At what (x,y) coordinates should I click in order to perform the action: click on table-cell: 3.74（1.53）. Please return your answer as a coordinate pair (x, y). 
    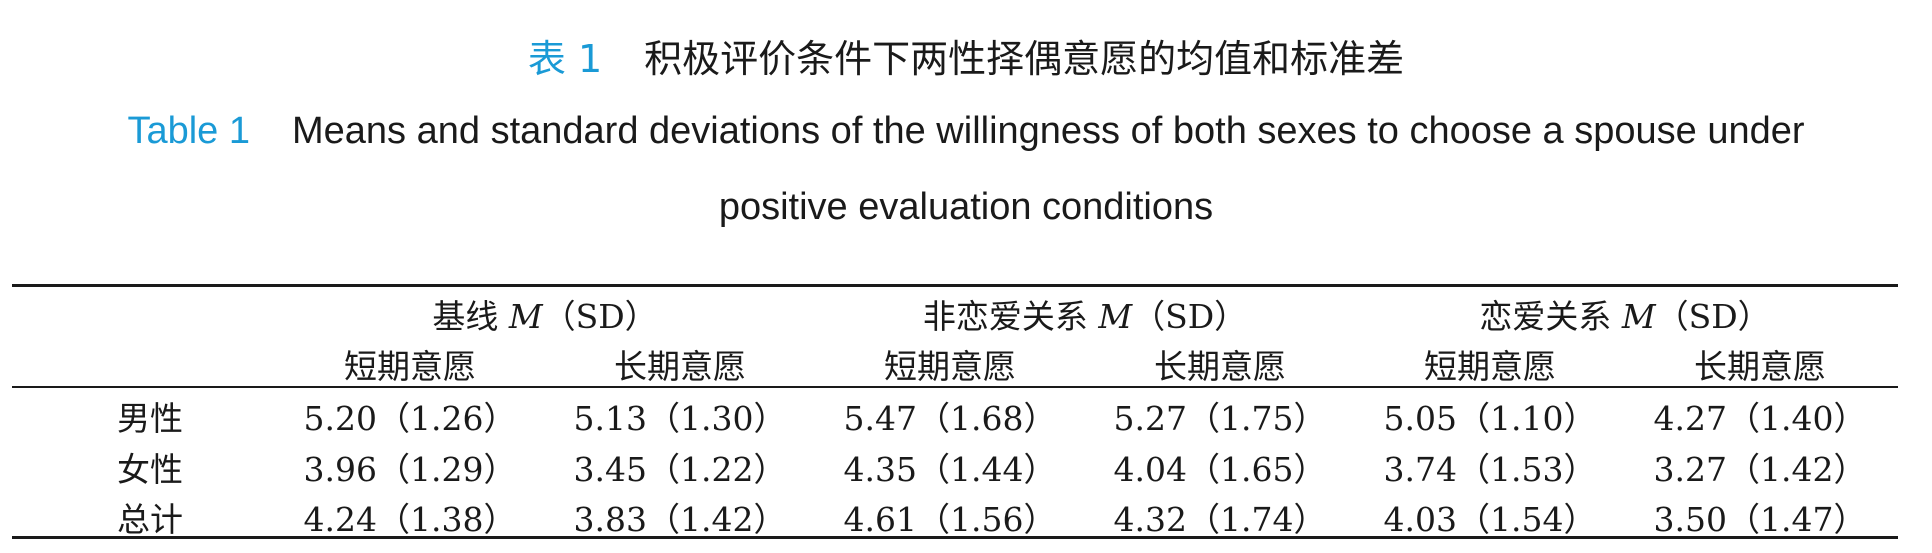
    Looking at the image, I should click on (1490, 469).